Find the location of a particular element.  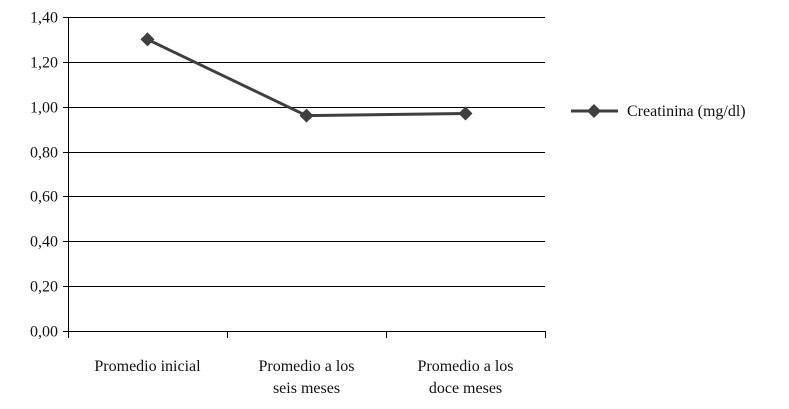

y-tick-label: 0,00 is located at coordinates (44, 332).